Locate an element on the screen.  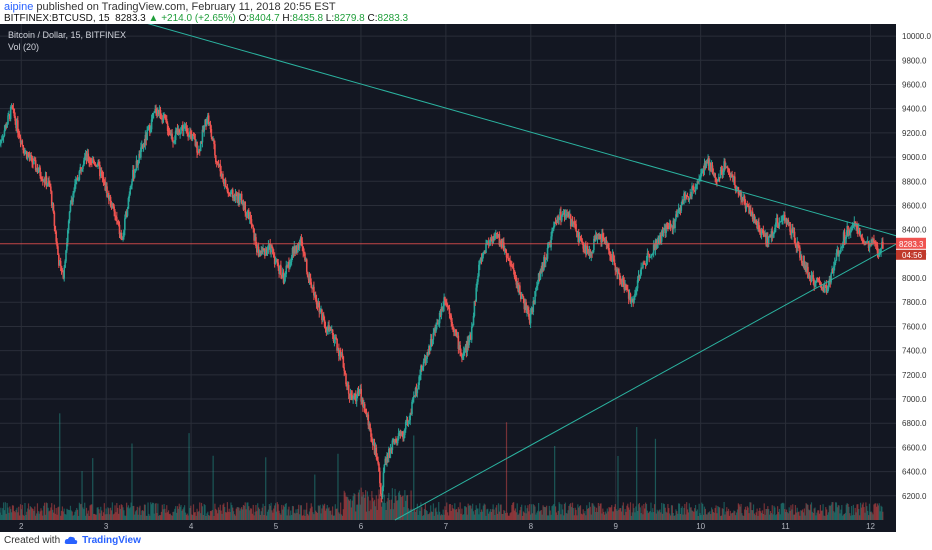
open-label: O: is located at coordinates (244, 18).